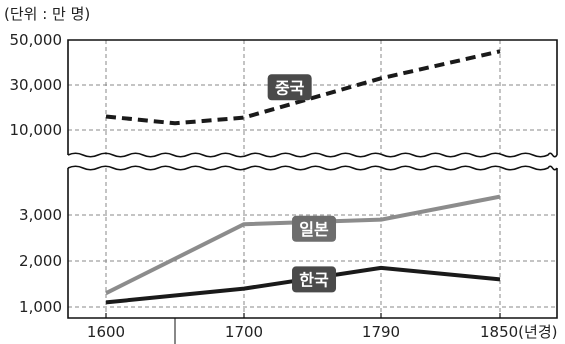 This screenshot has height=344, width=565. I want to click on y-tick-label: 3,000, so click(40, 215).